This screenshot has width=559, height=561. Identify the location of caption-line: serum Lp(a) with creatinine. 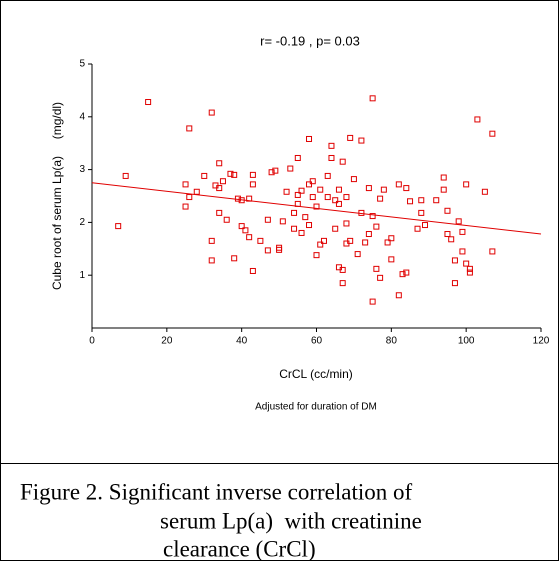
(291, 520).